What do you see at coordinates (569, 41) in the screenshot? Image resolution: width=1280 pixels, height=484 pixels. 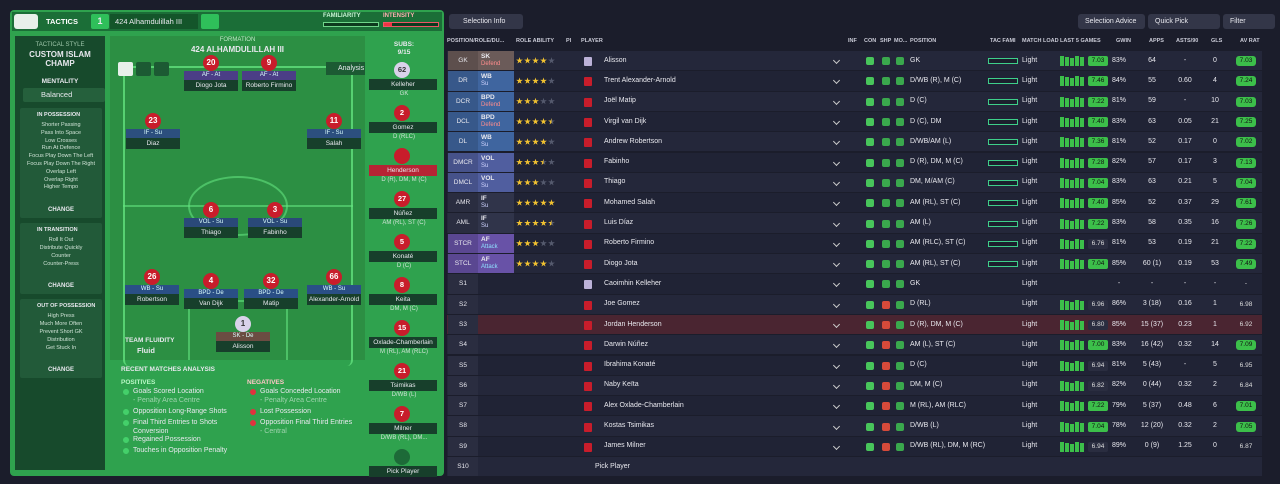 I see `column-header: PI` at bounding box center [569, 41].